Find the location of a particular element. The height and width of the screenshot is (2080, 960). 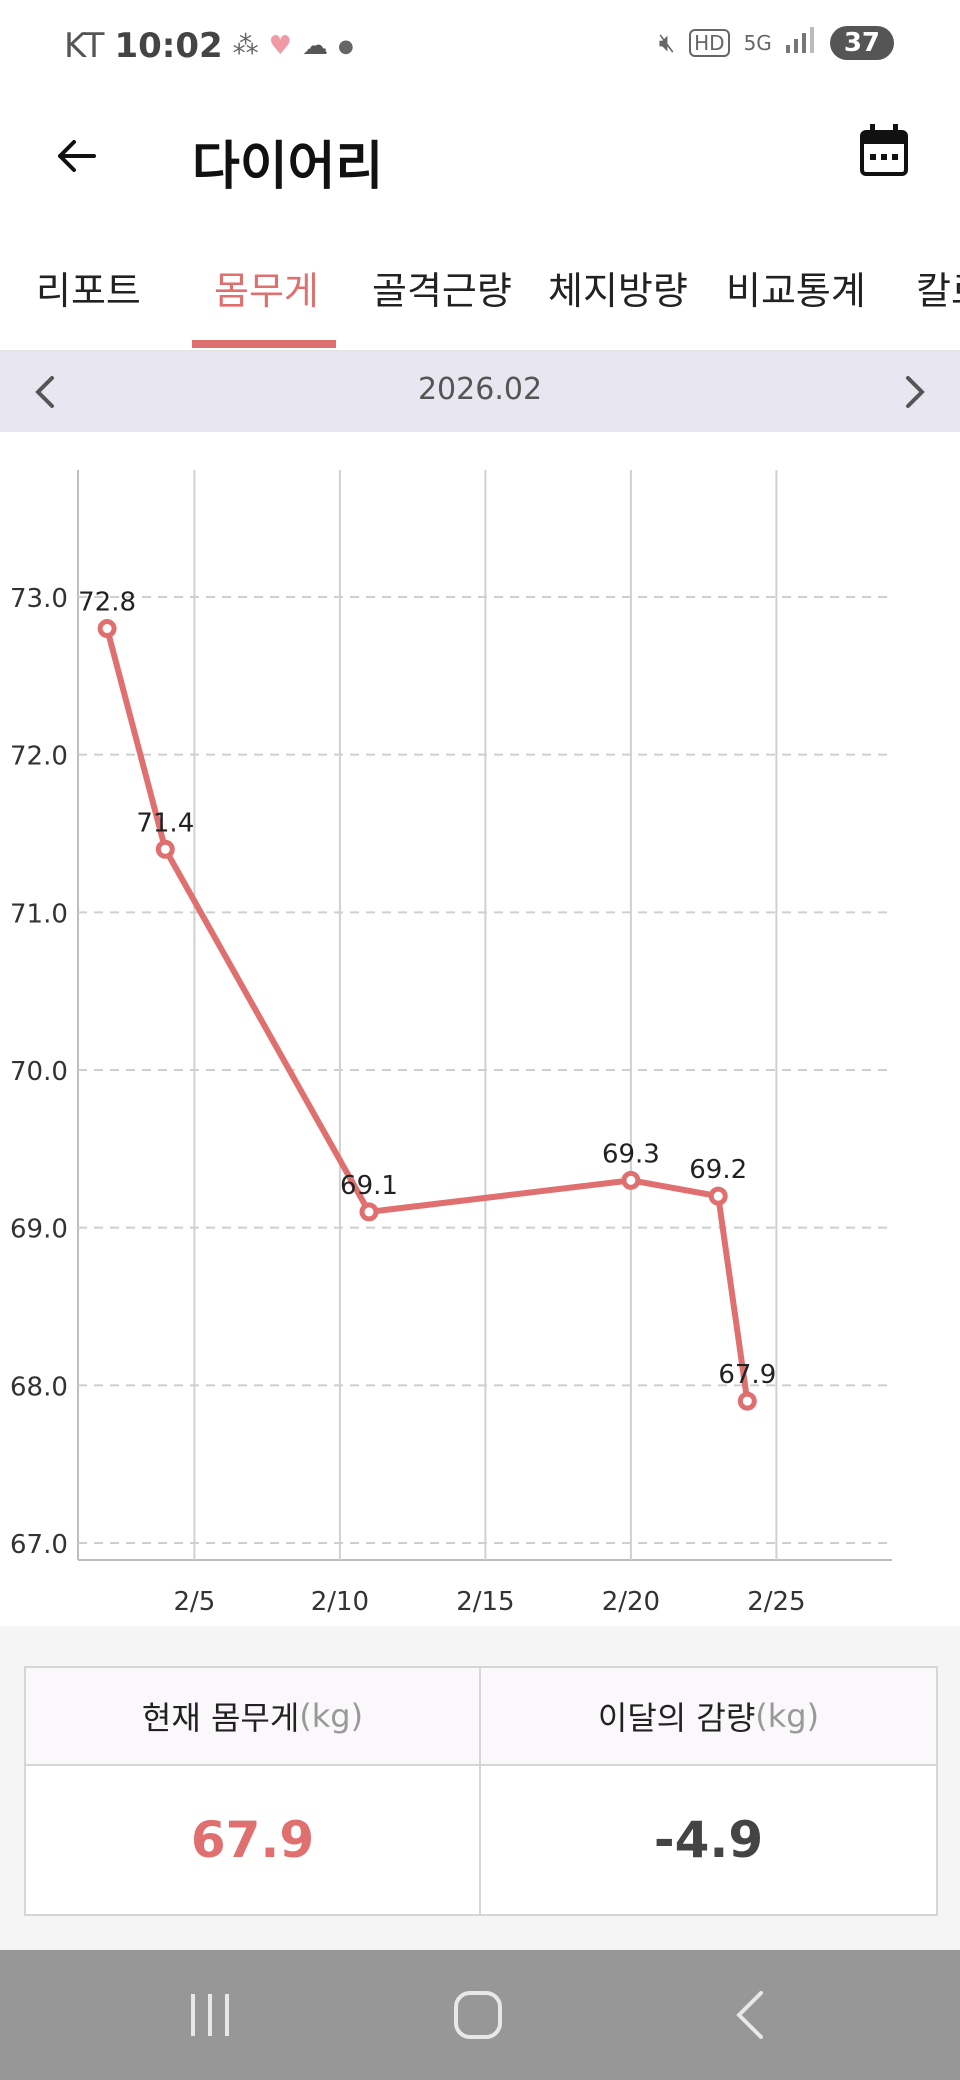

chevron-right-icon is located at coordinates (915, 392).